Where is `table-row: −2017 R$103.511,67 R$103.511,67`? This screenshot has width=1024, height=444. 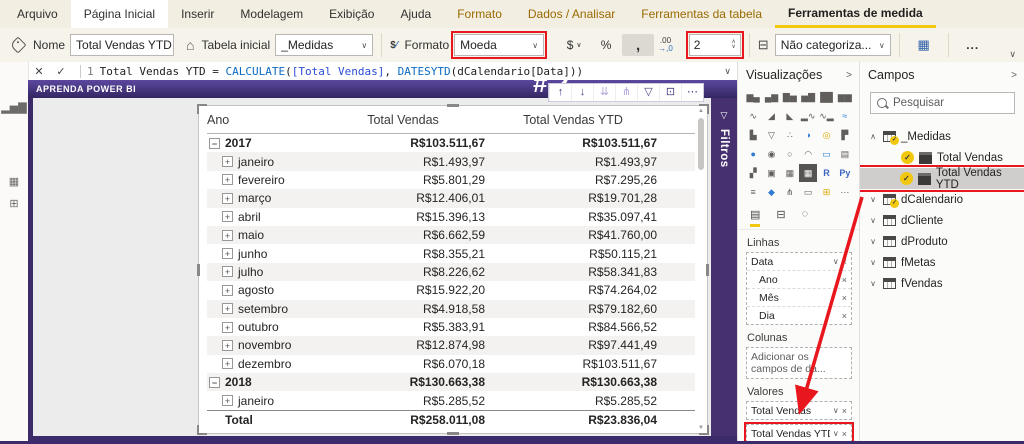 table-row: −2017 R$103.511,67 R$103.511,67 is located at coordinates (451, 143).